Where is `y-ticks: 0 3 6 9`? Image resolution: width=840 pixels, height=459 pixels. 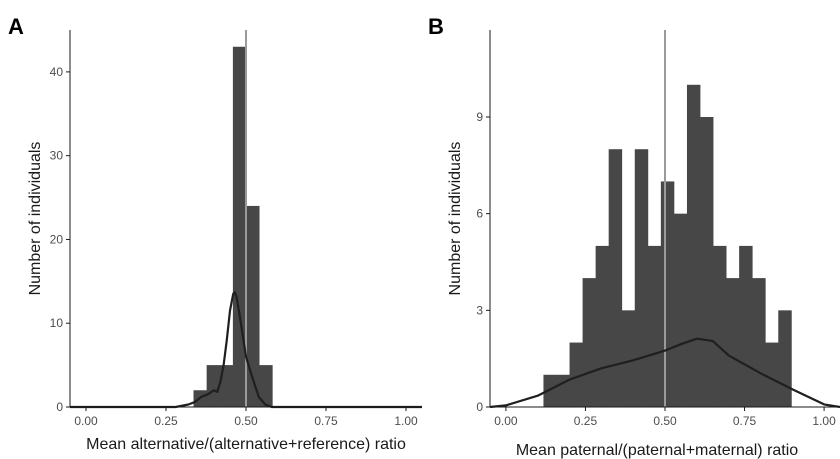
y-ticks: 0 3 6 9 is located at coordinates (483, 262).